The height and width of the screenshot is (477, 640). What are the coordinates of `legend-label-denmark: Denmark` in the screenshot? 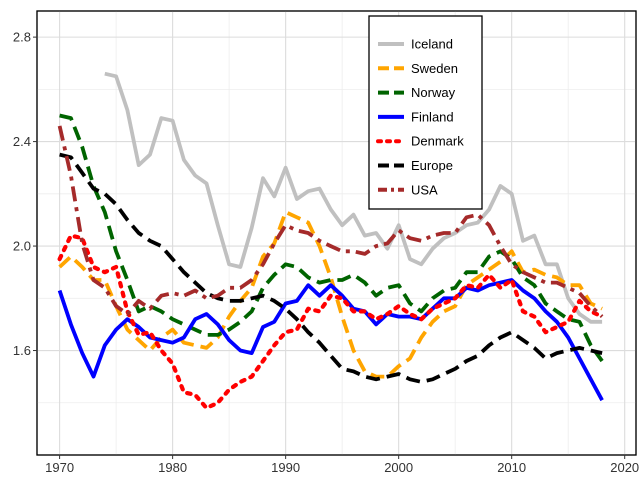 It's located at (437, 141).